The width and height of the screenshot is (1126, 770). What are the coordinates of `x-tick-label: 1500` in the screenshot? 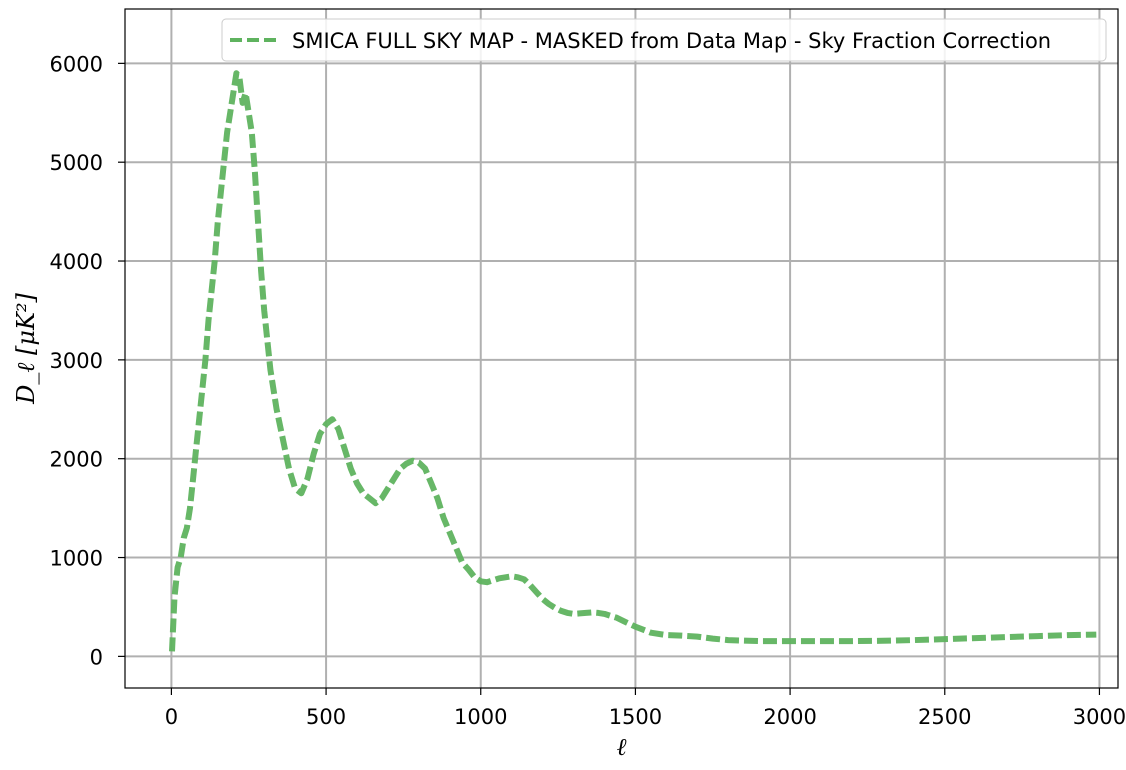 It's located at (635, 717).